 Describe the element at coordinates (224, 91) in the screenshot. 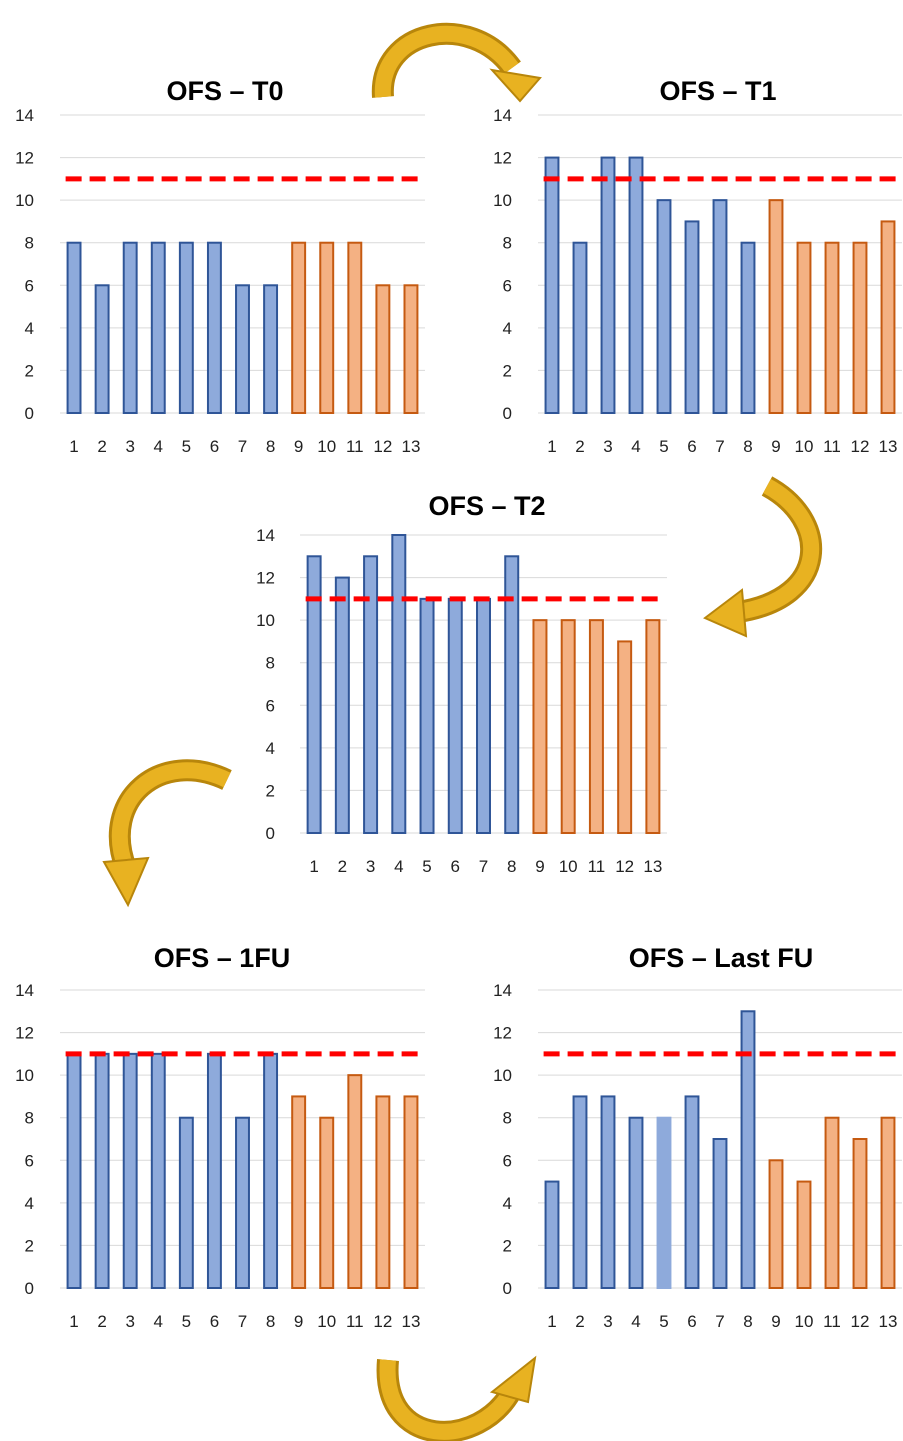

I see `chart-title: OFS – T0` at that location.